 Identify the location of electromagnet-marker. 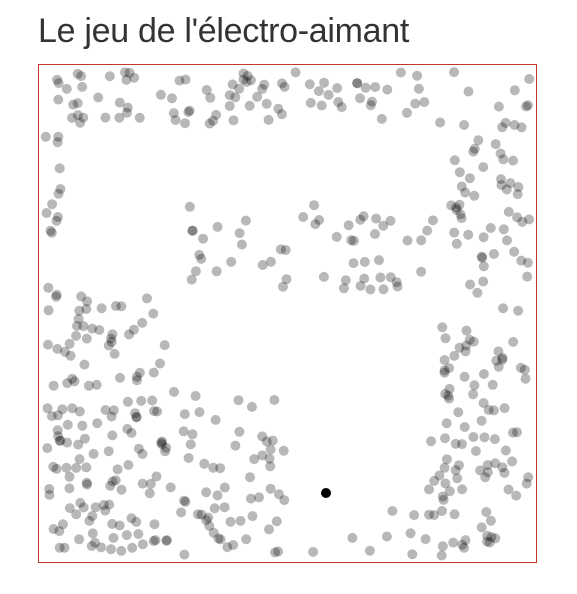
(326, 493).